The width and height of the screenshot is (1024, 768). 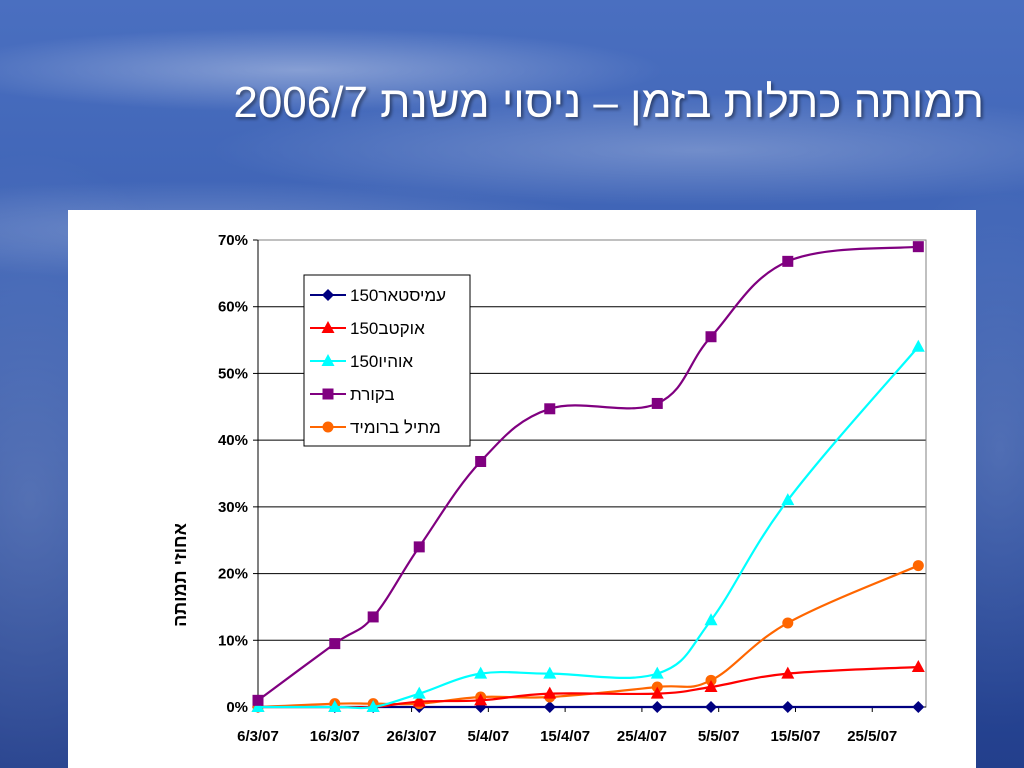 What do you see at coordinates (180, 575) in the screenshot?
I see `y-axis-label: אחוזי תמותה` at bounding box center [180, 575].